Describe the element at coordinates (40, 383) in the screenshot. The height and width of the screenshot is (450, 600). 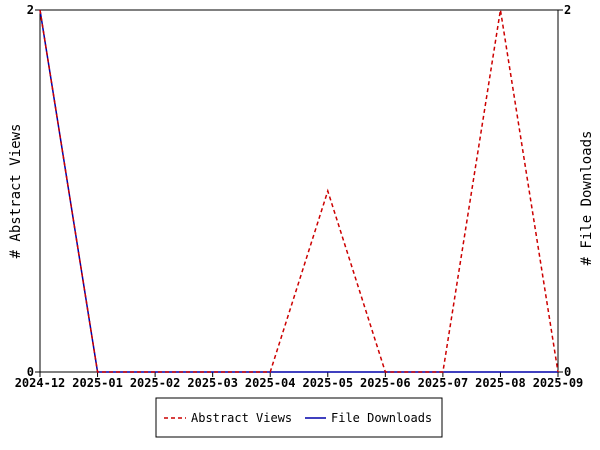
I see `x-tick-label: 2024-12` at that location.